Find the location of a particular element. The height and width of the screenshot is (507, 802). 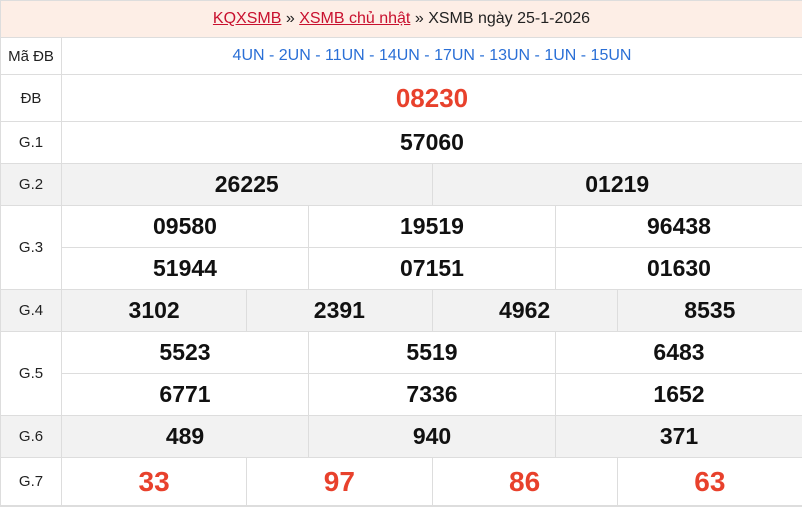

prize-number: 97 is located at coordinates (338, 481).